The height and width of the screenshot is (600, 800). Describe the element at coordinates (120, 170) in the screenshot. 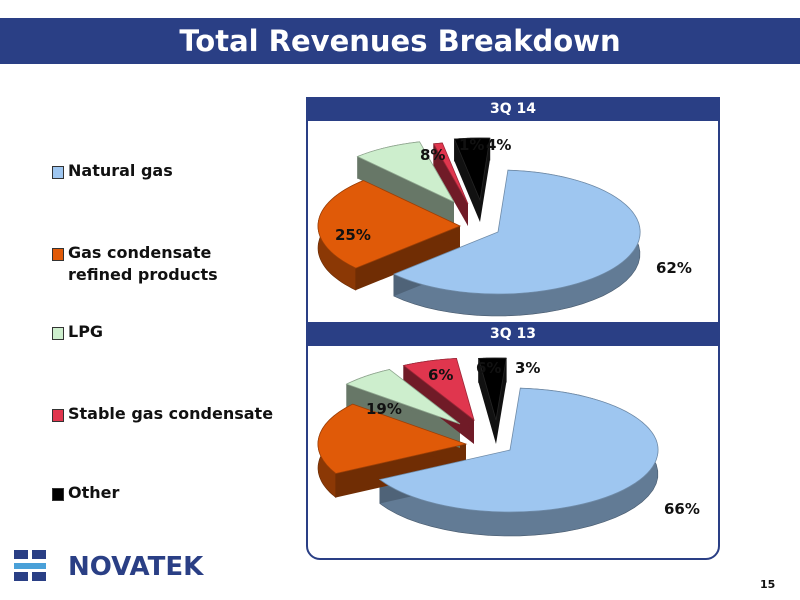

I see `legend-label: Natural gas` at that location.